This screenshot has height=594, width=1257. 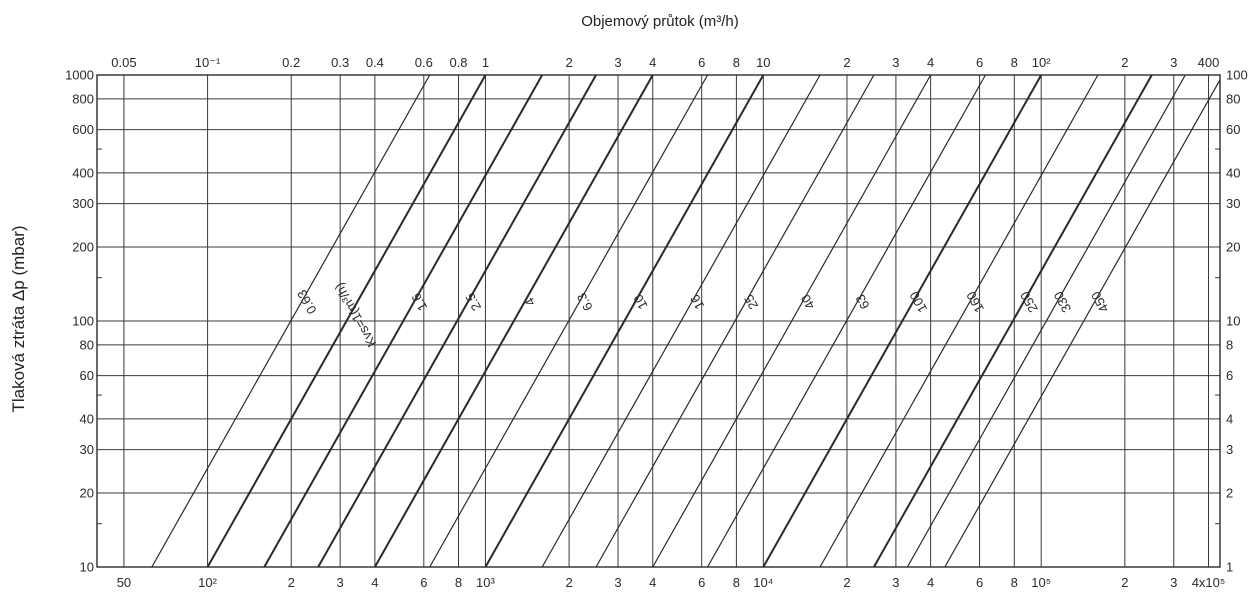 What do you see at coordinates (83, 172) in the screenshot?
I see `y-left-tick-label: 400` at bounding box center [83, 172].